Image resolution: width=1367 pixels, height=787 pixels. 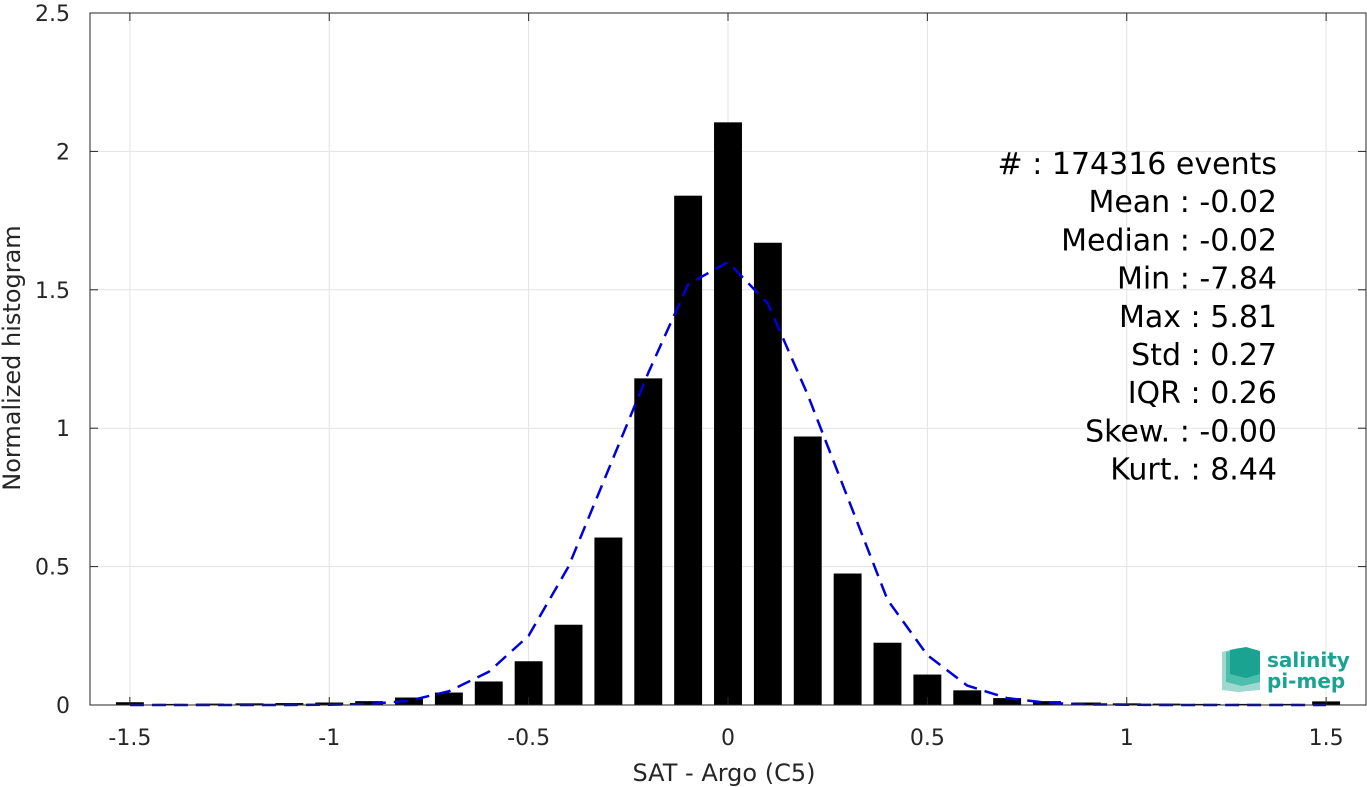 I want to click on y-tick-label: 2.5, so click(x=52, y=14).